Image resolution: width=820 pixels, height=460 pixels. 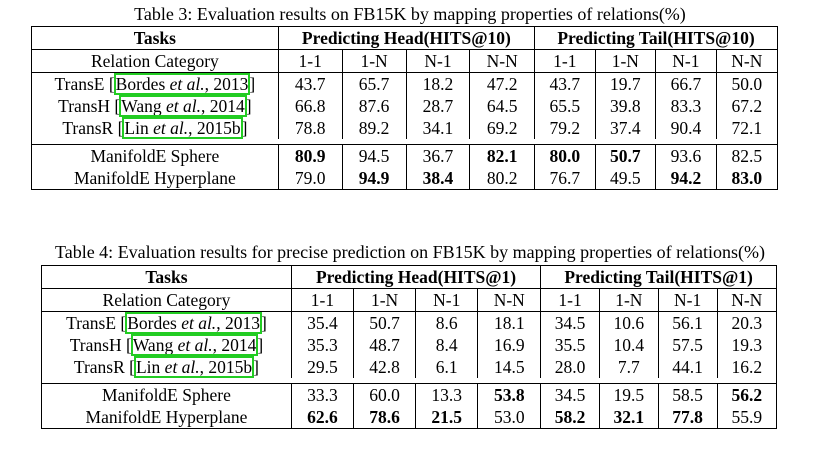 I want to click on value-cell: 78.8, so click(x=310, y=128).